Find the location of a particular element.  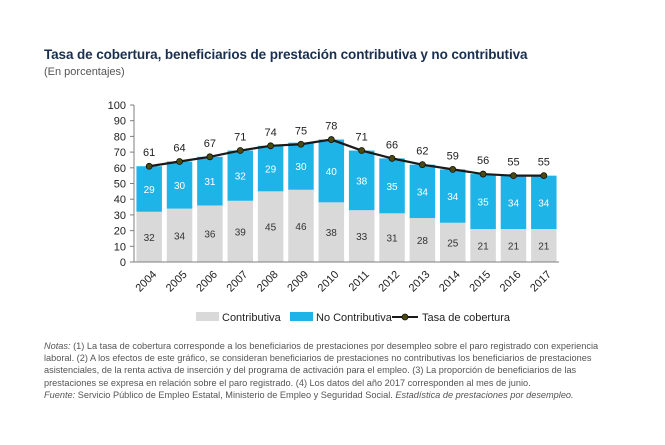

x-tick-label: 2007 is located at coordinates (238, 282).